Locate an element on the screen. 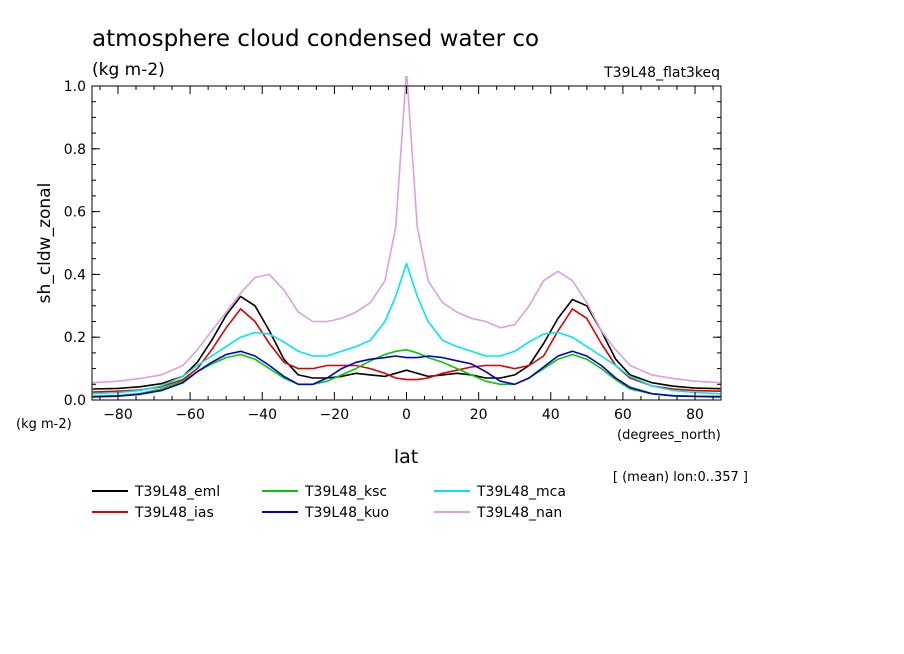  legend-label-T39L48_ias: T39L48_ias is located at coordinates (174, 513).